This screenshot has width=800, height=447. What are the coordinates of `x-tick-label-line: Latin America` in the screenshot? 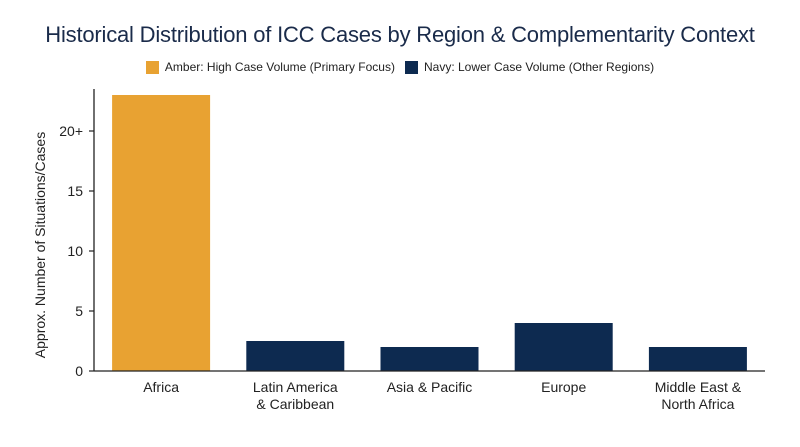 It's located at (295, 387).